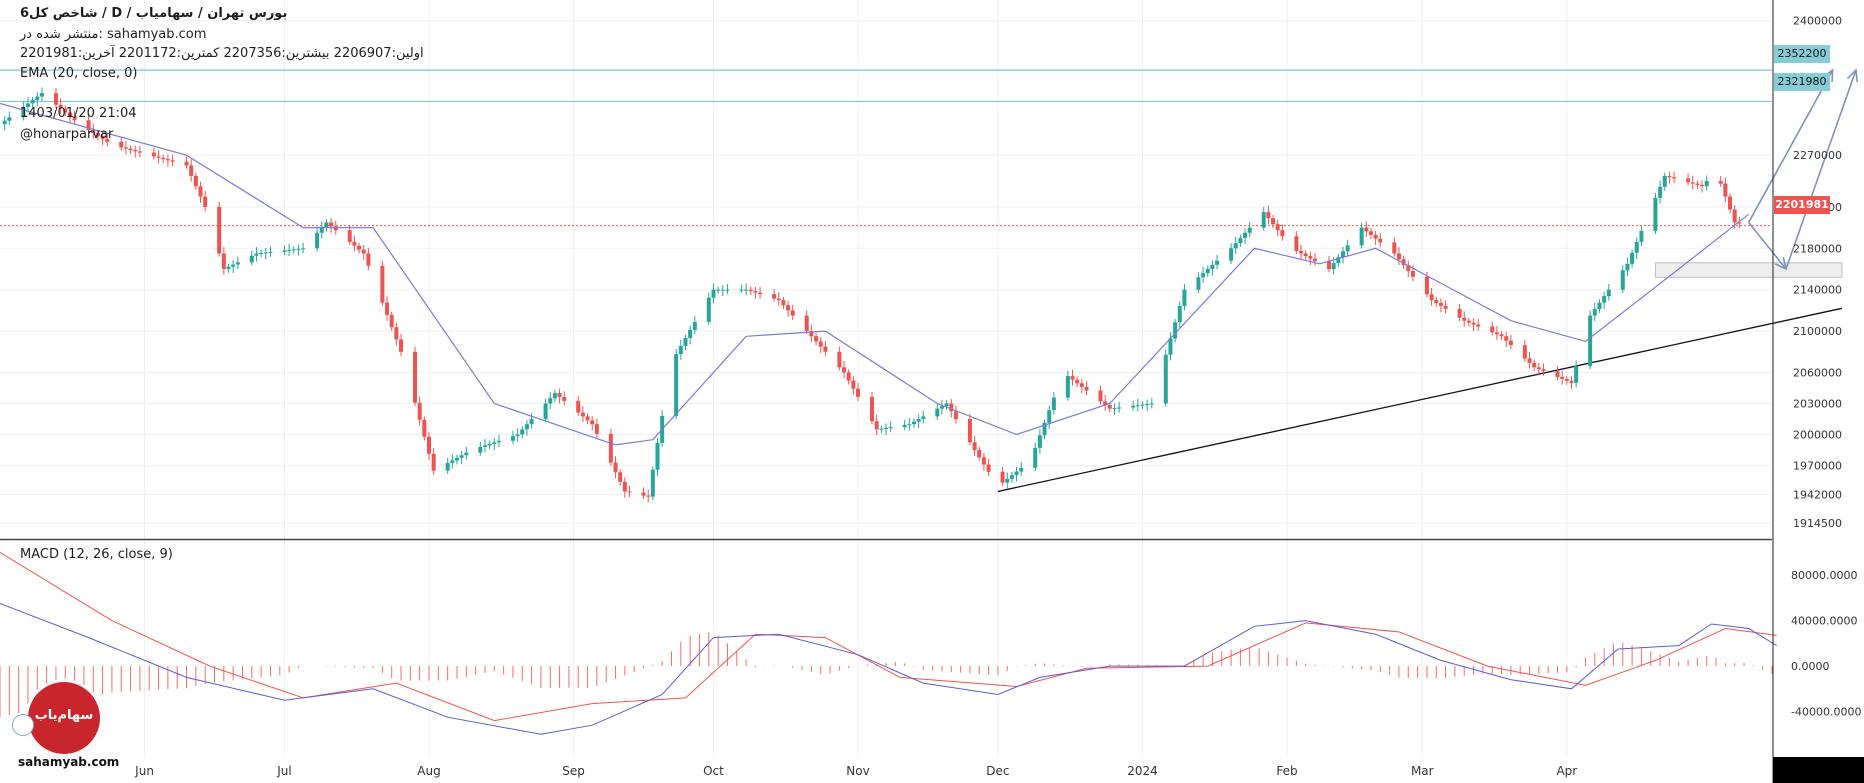 Image resolution: width=1864 pixels, height=783 pixels. I want to click on macd-y-tick-label: -40000.0000, so click(1826, 712).